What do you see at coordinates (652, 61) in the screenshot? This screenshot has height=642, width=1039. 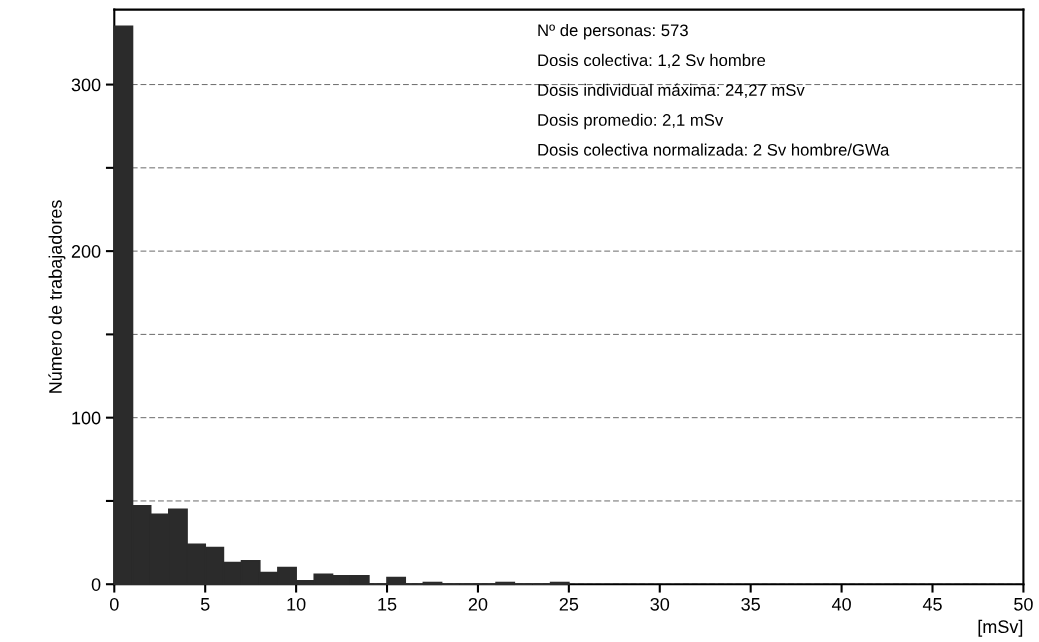 I see `annotation: Dosis colectiva: 1,2 Sv hombre` at bounding box center [652, 61].